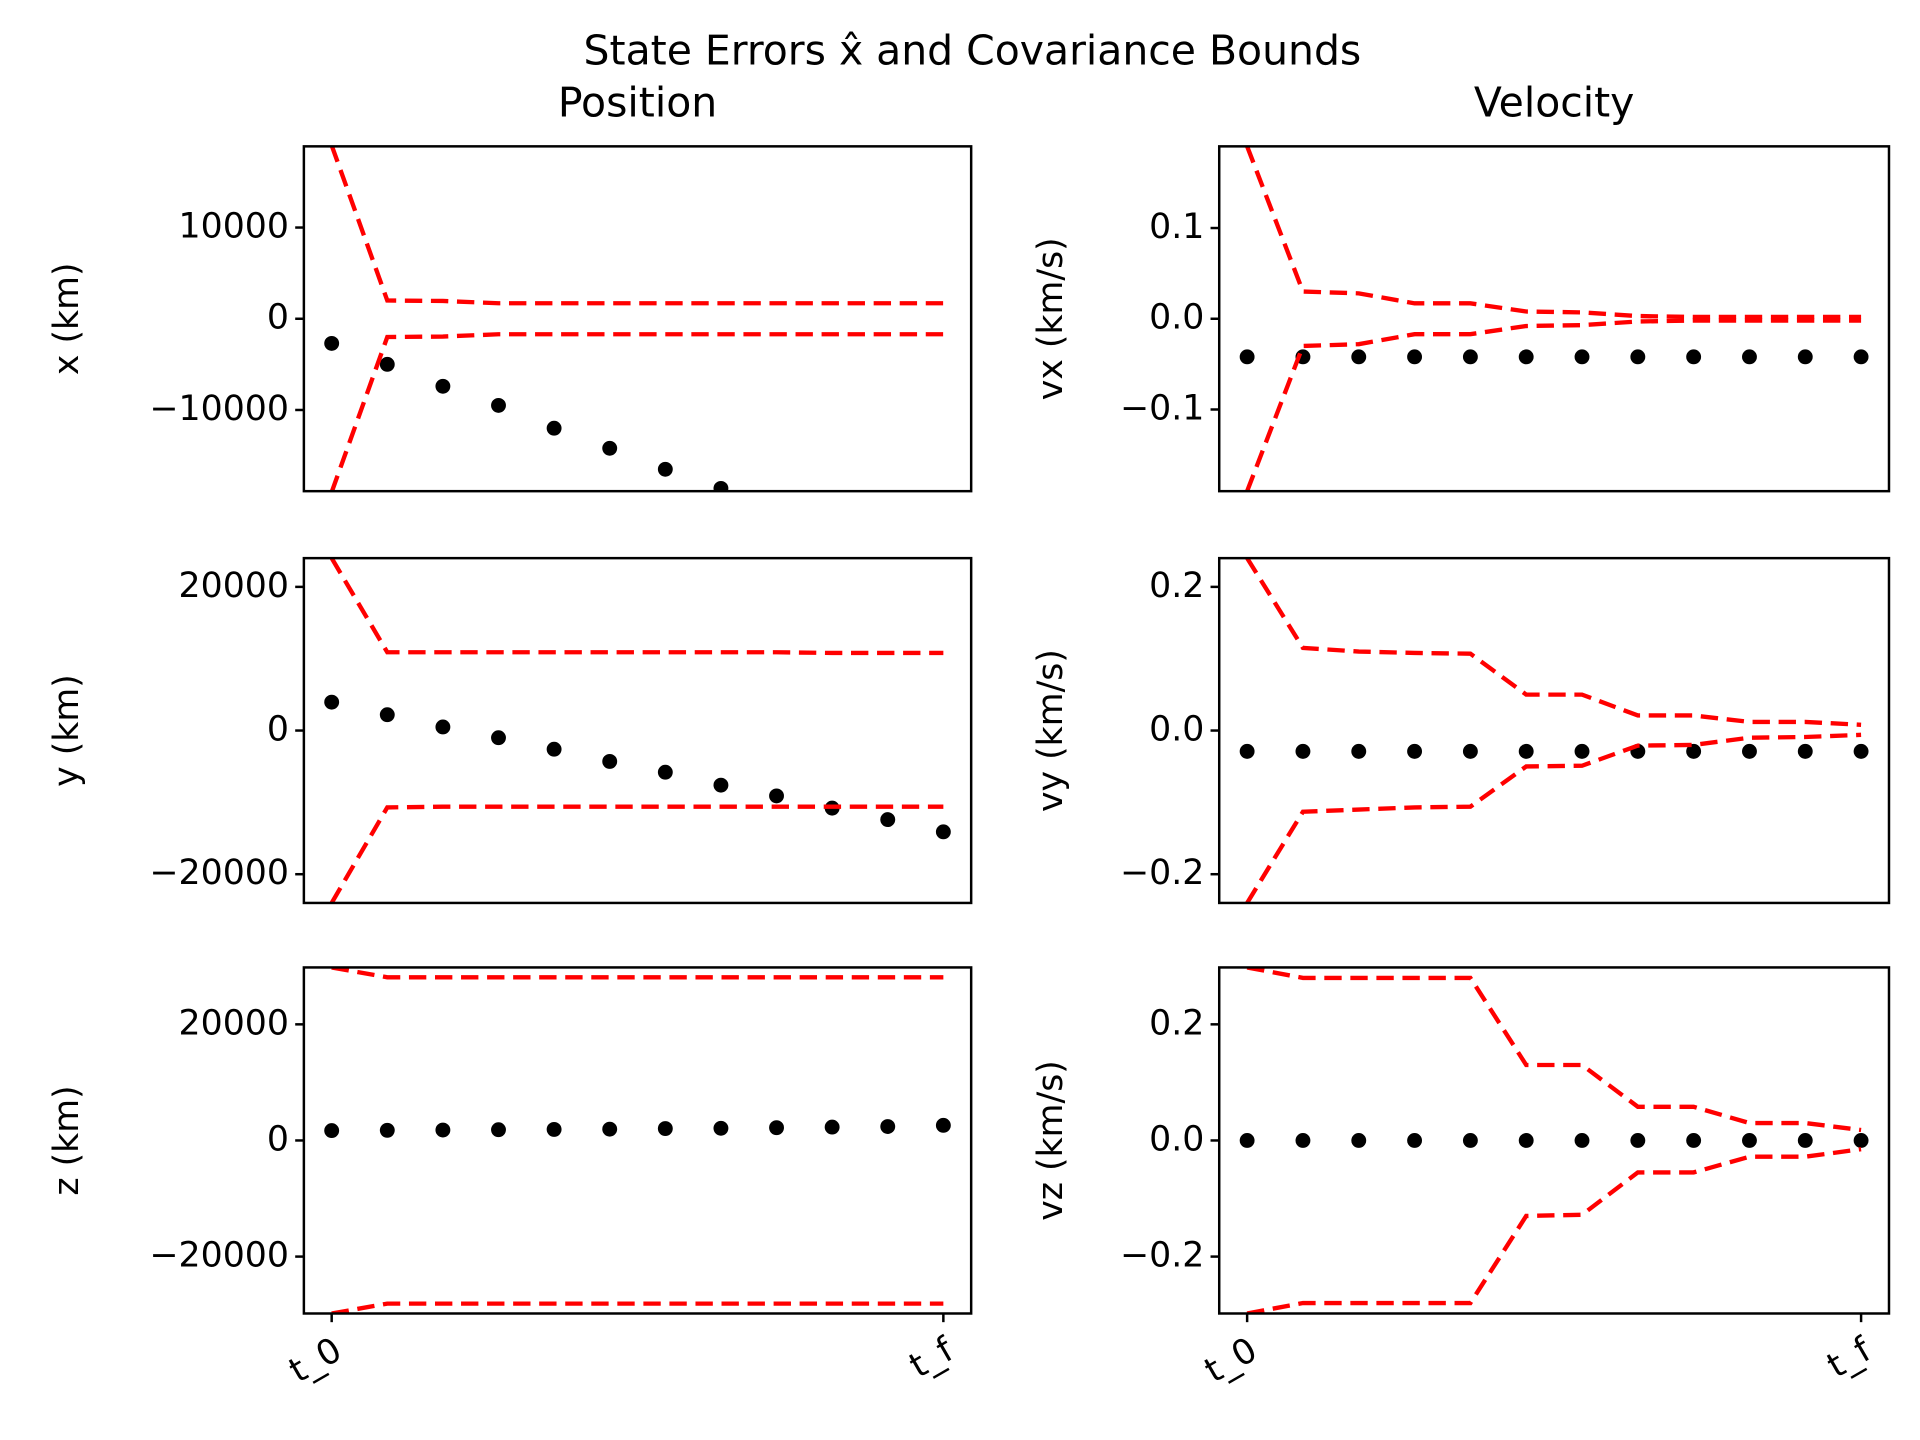  Describe the element at coordinates (1051, 1140) in the screenshot. I see `y-axis-label: vz (km/s)` at that location.